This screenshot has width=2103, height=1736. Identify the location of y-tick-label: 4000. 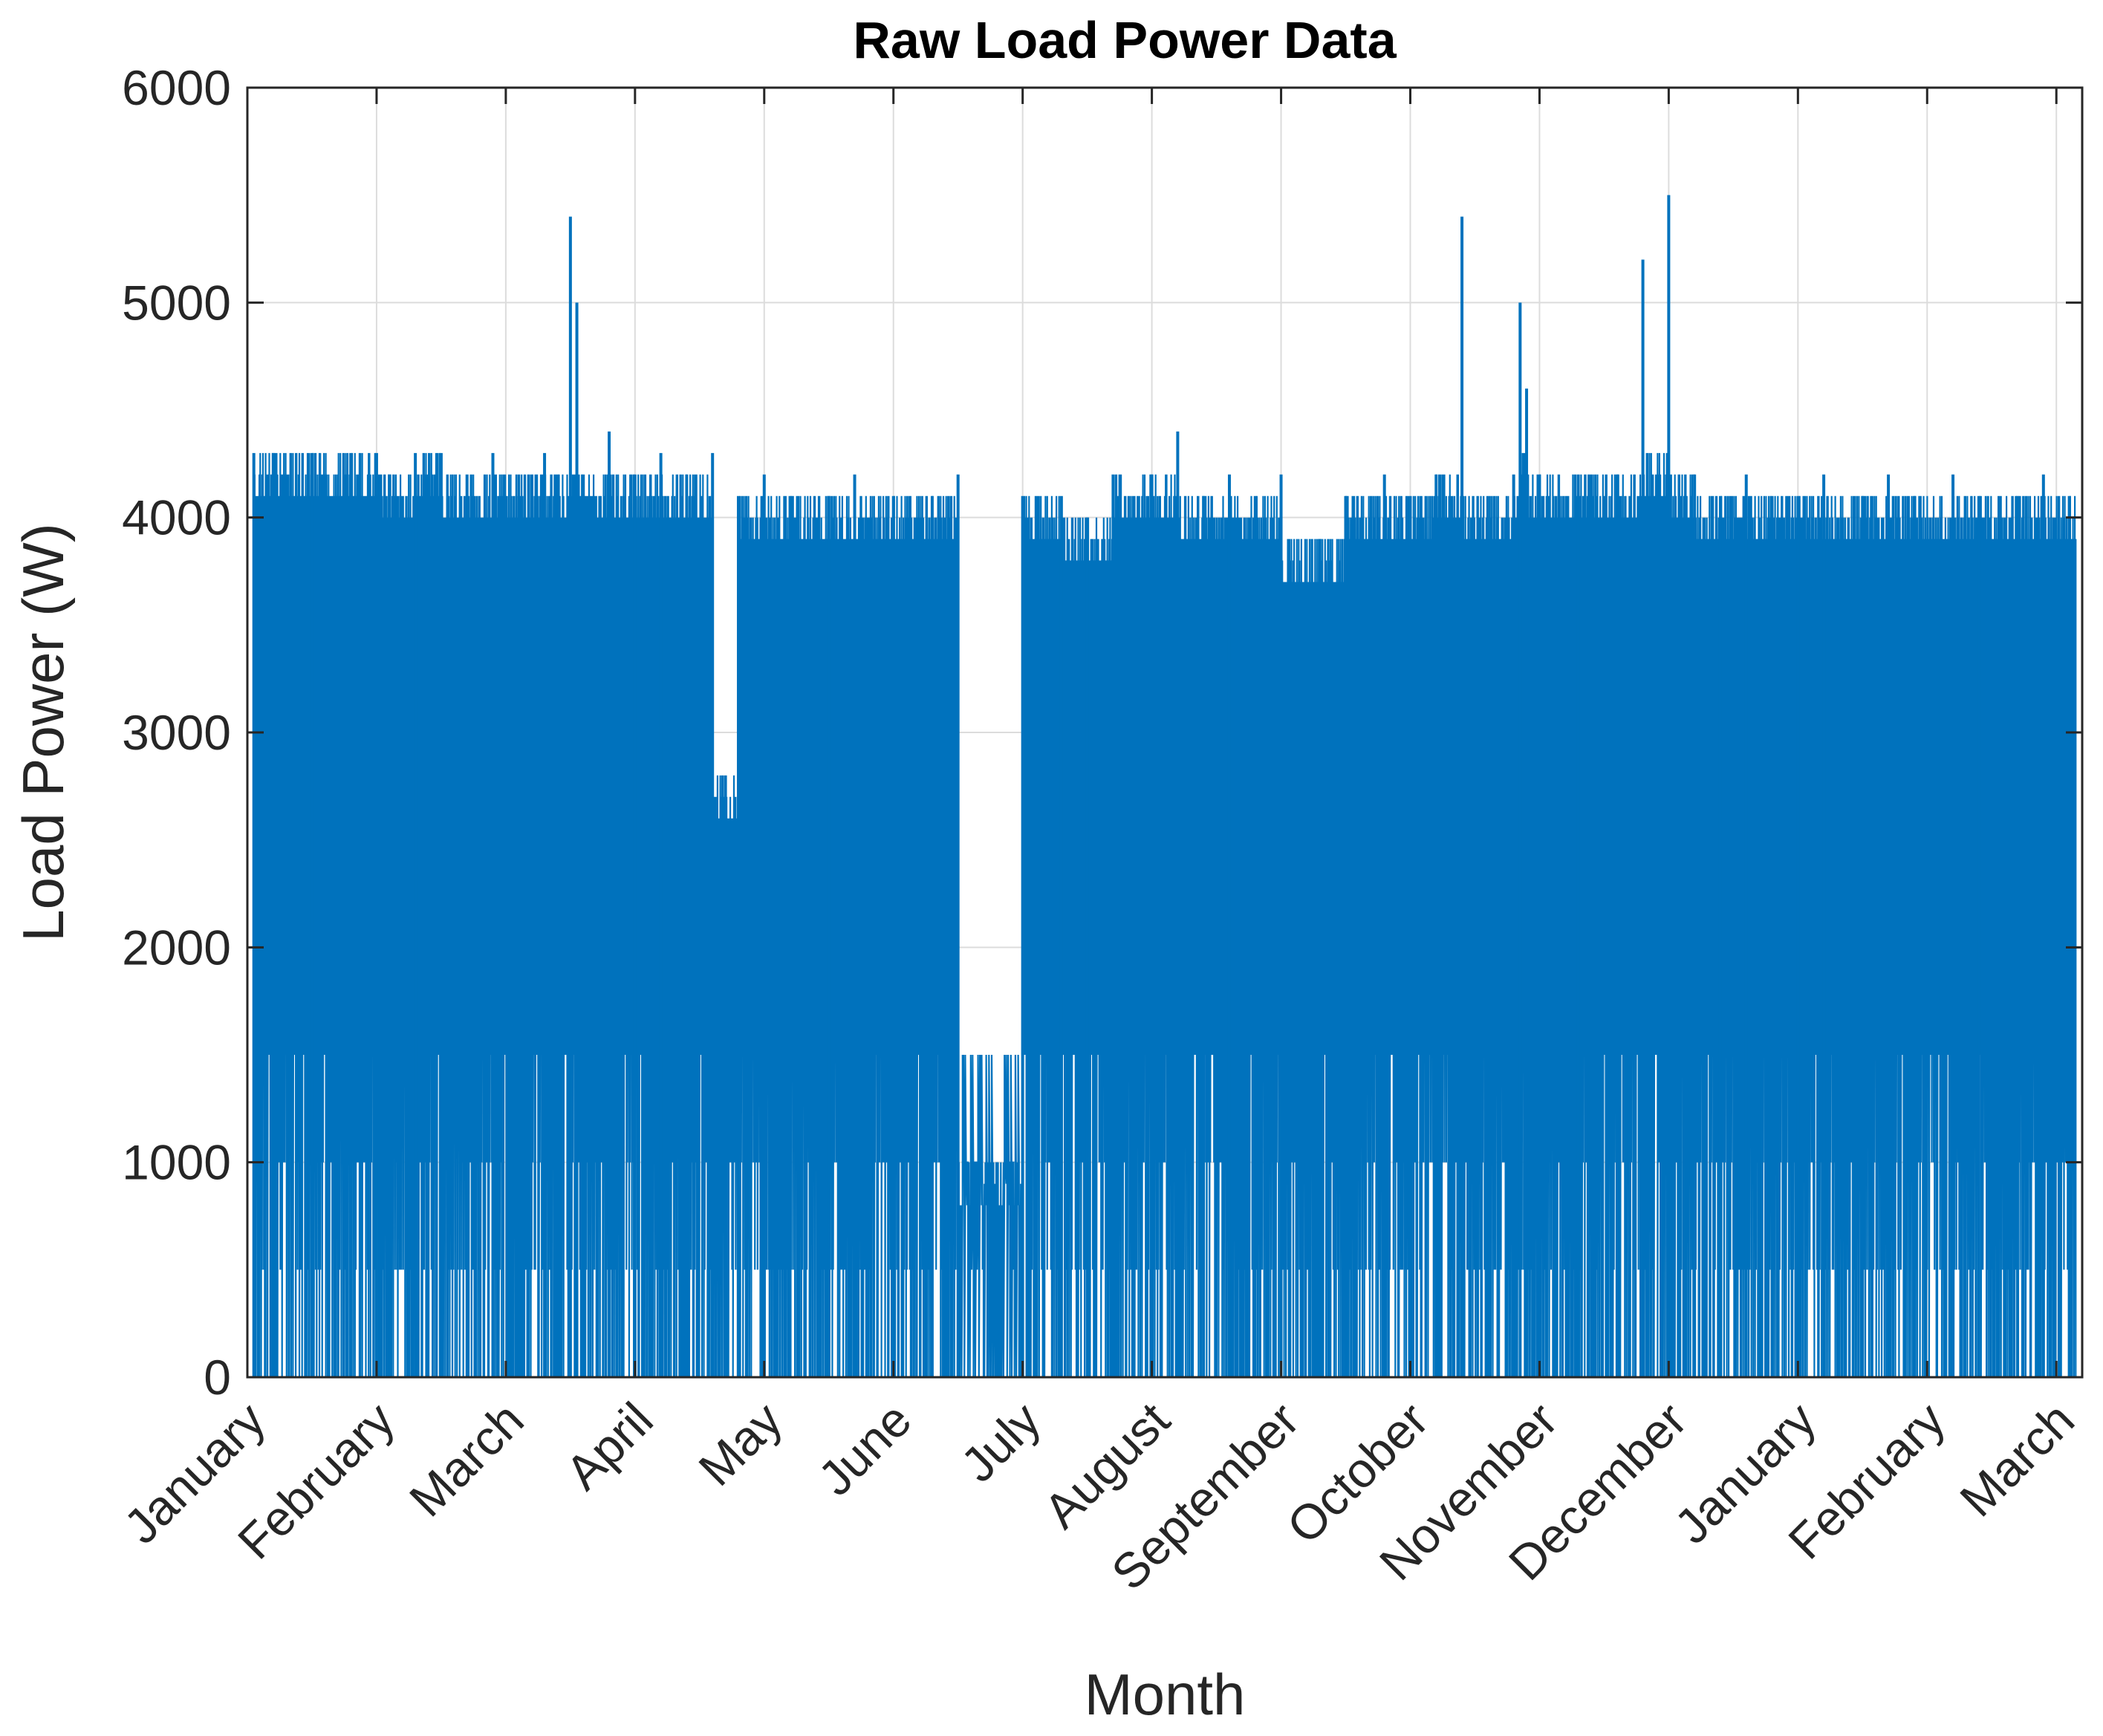
(176, 517).